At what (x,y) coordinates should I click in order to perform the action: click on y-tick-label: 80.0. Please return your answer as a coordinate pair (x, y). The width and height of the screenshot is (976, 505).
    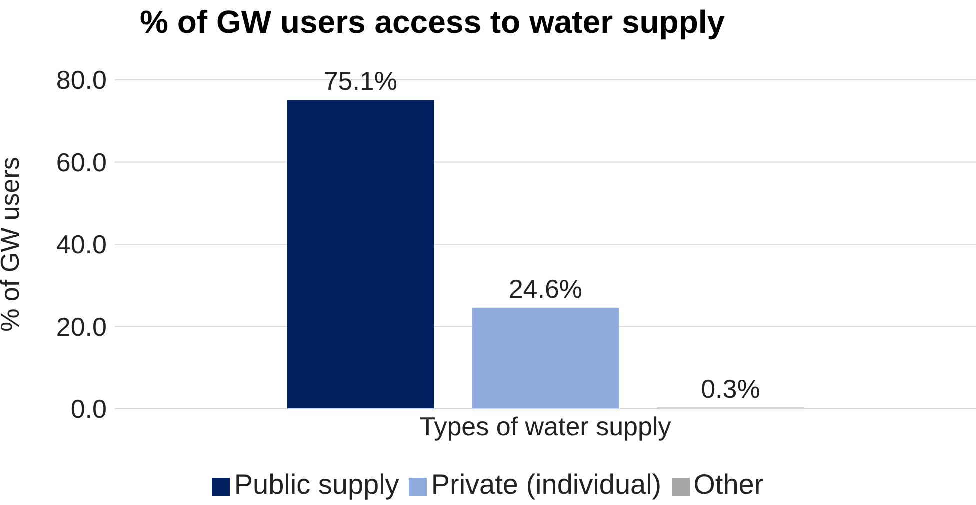
    Looking at the image, I should click on (81, 80).